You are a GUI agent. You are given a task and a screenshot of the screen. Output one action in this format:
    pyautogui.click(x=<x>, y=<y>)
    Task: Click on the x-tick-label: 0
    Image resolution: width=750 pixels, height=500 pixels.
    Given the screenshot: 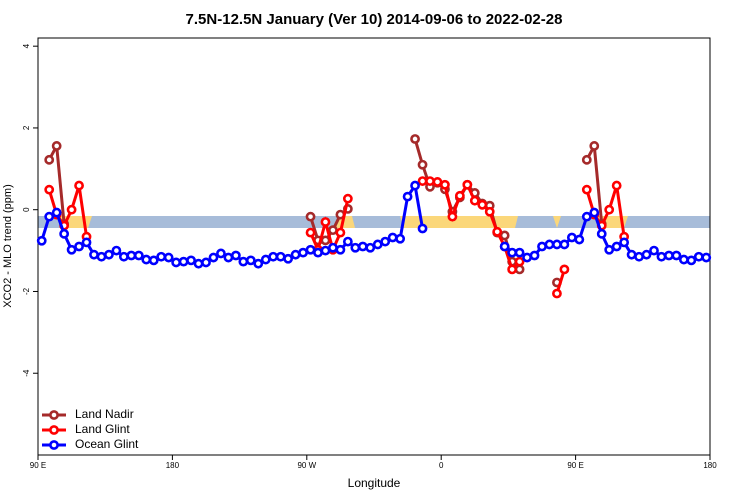 What is the action you would take?
    pyautogui.click(x=441, y=465)
    